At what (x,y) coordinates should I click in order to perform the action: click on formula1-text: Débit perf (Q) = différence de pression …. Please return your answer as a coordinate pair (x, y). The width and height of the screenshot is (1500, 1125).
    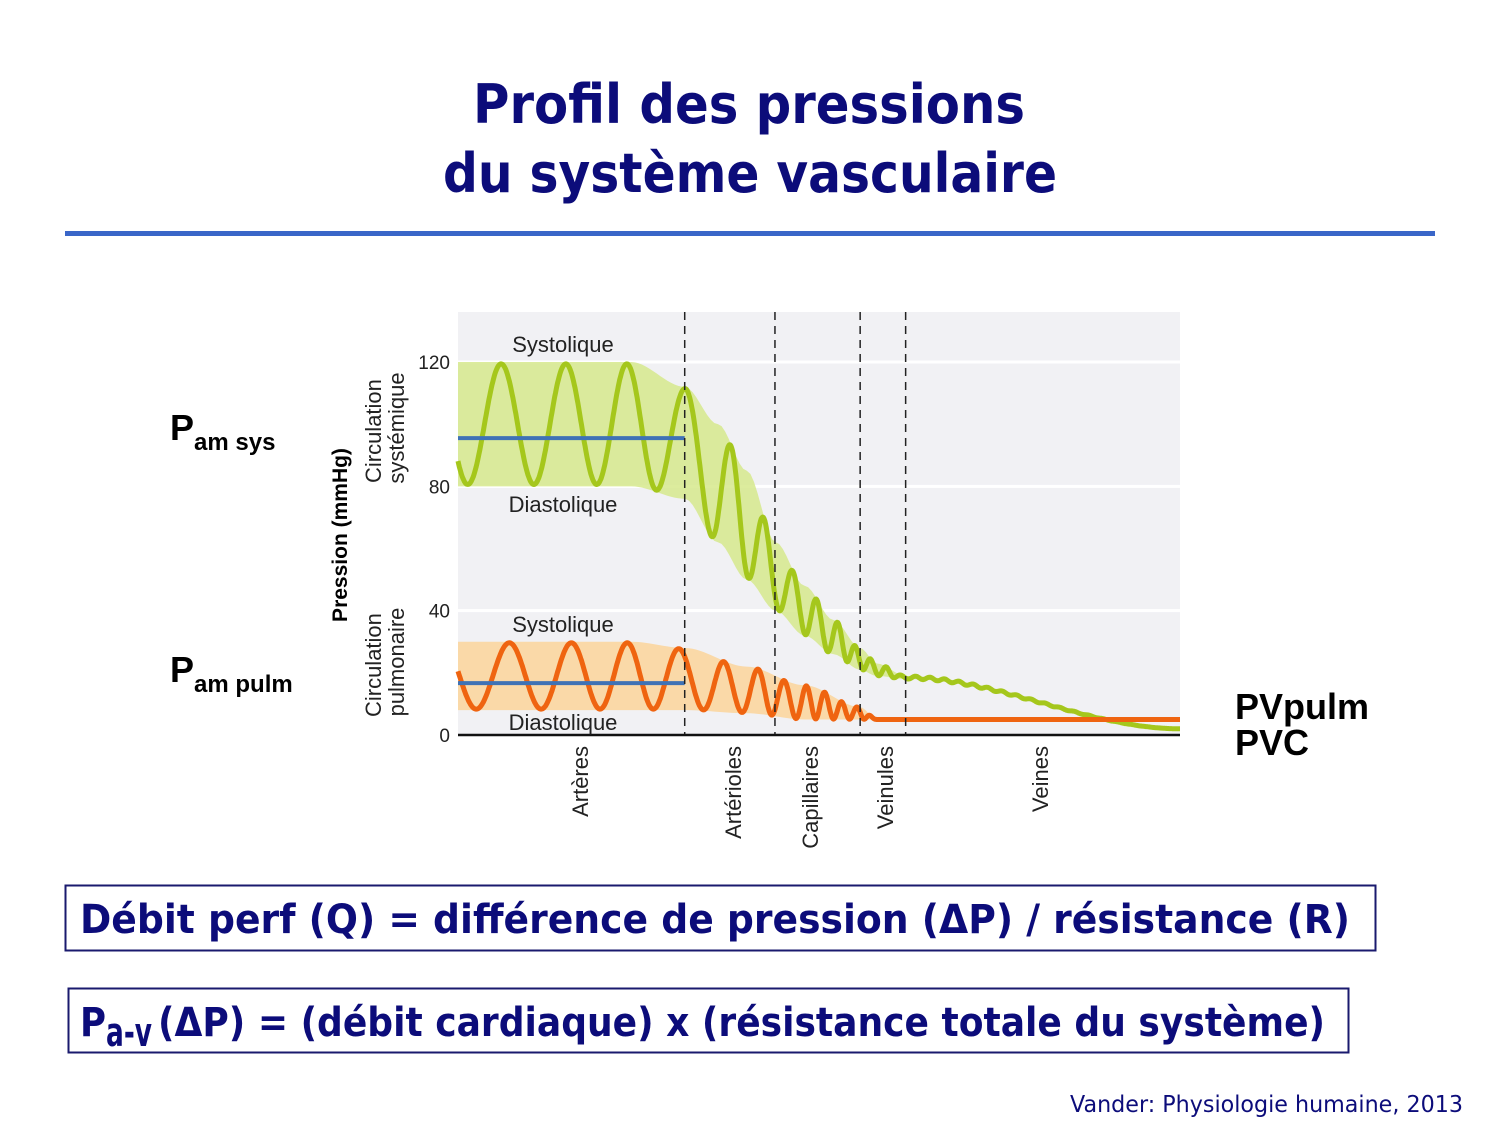
    Looking at the image, I should click on (715, 920).